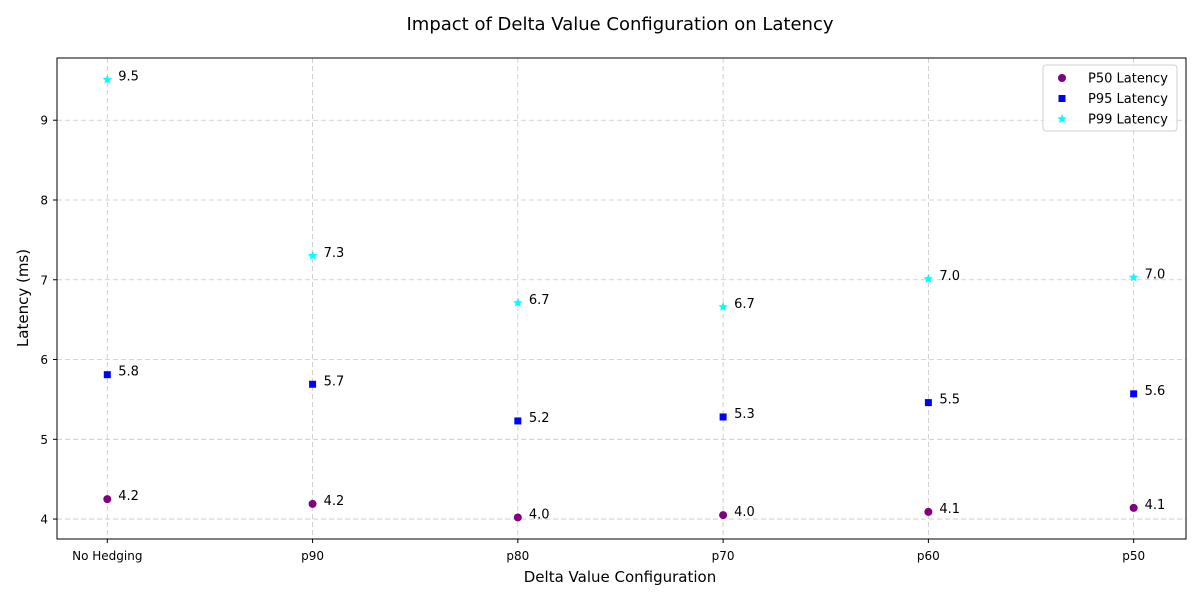  Describe the element at coordinates (334, 253) in the screenshot. I see `p99-latency-data-label: 7.3` at that location.